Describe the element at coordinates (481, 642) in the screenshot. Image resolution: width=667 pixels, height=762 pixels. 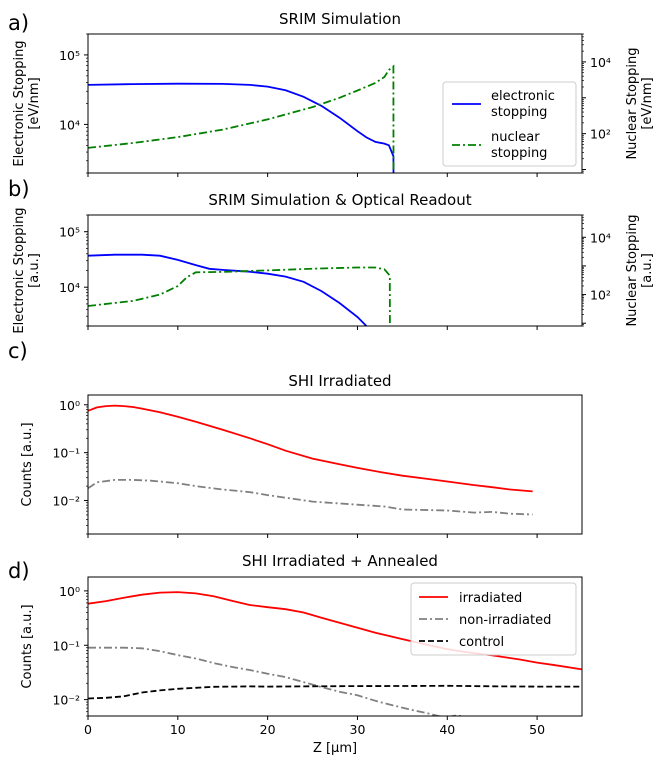
I see `legend-entry-label: control` at that location.